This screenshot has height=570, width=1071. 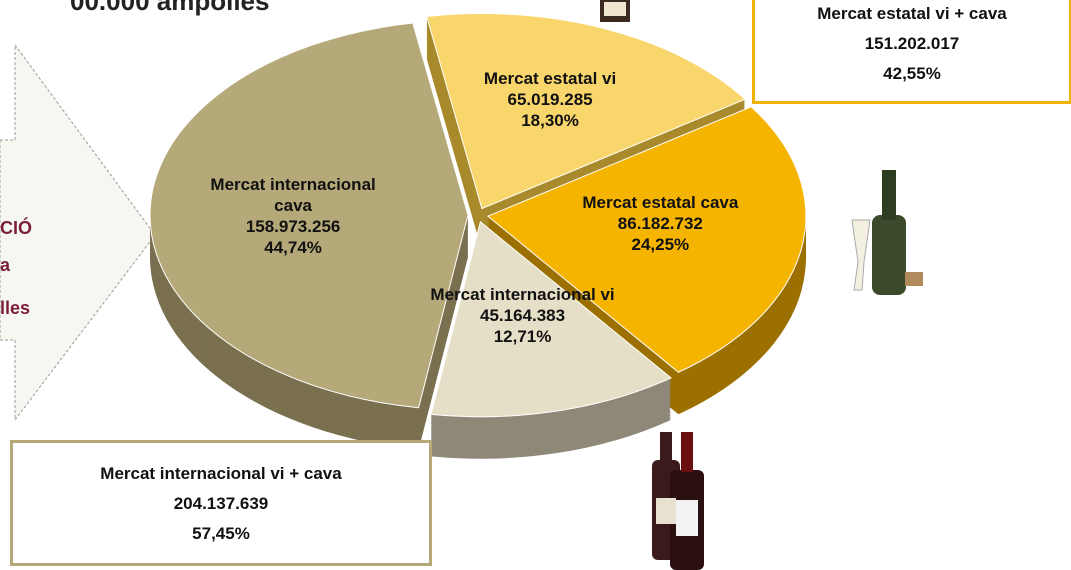 What do you see at coordinates (221, 533) in the screenshot?
I see `total-percent: 57,45%` at bounding box center [221, 533].